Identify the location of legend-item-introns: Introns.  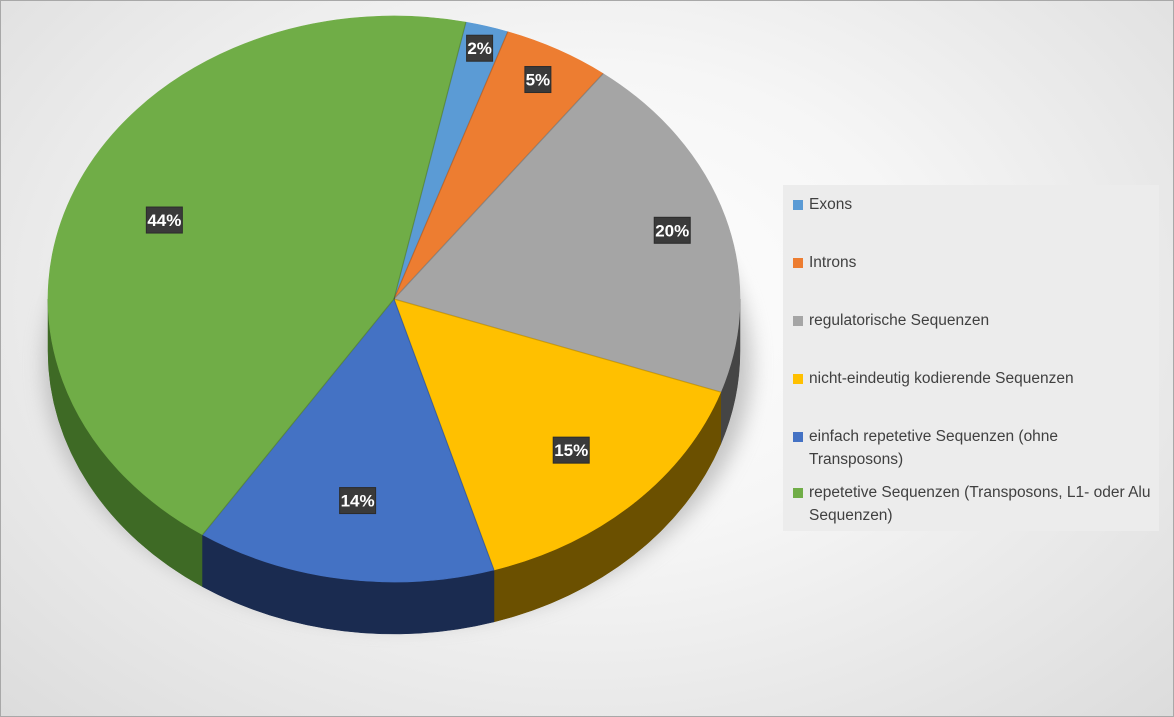
(973, 262).